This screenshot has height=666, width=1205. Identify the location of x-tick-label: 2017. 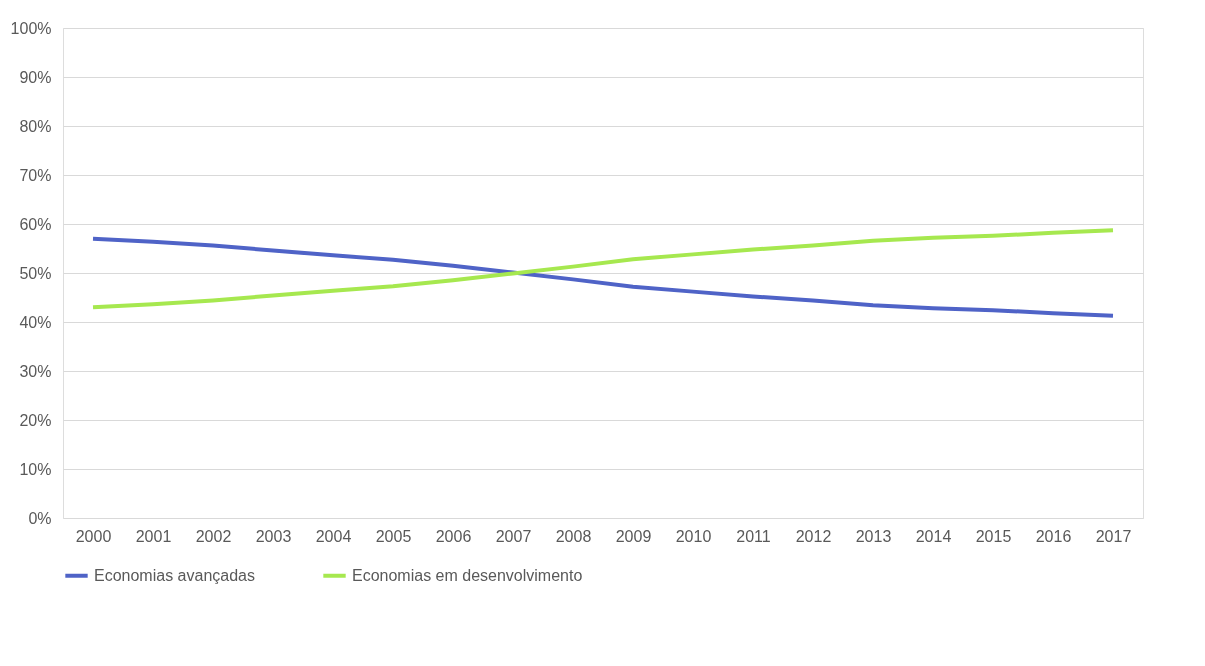
(1113, 536).